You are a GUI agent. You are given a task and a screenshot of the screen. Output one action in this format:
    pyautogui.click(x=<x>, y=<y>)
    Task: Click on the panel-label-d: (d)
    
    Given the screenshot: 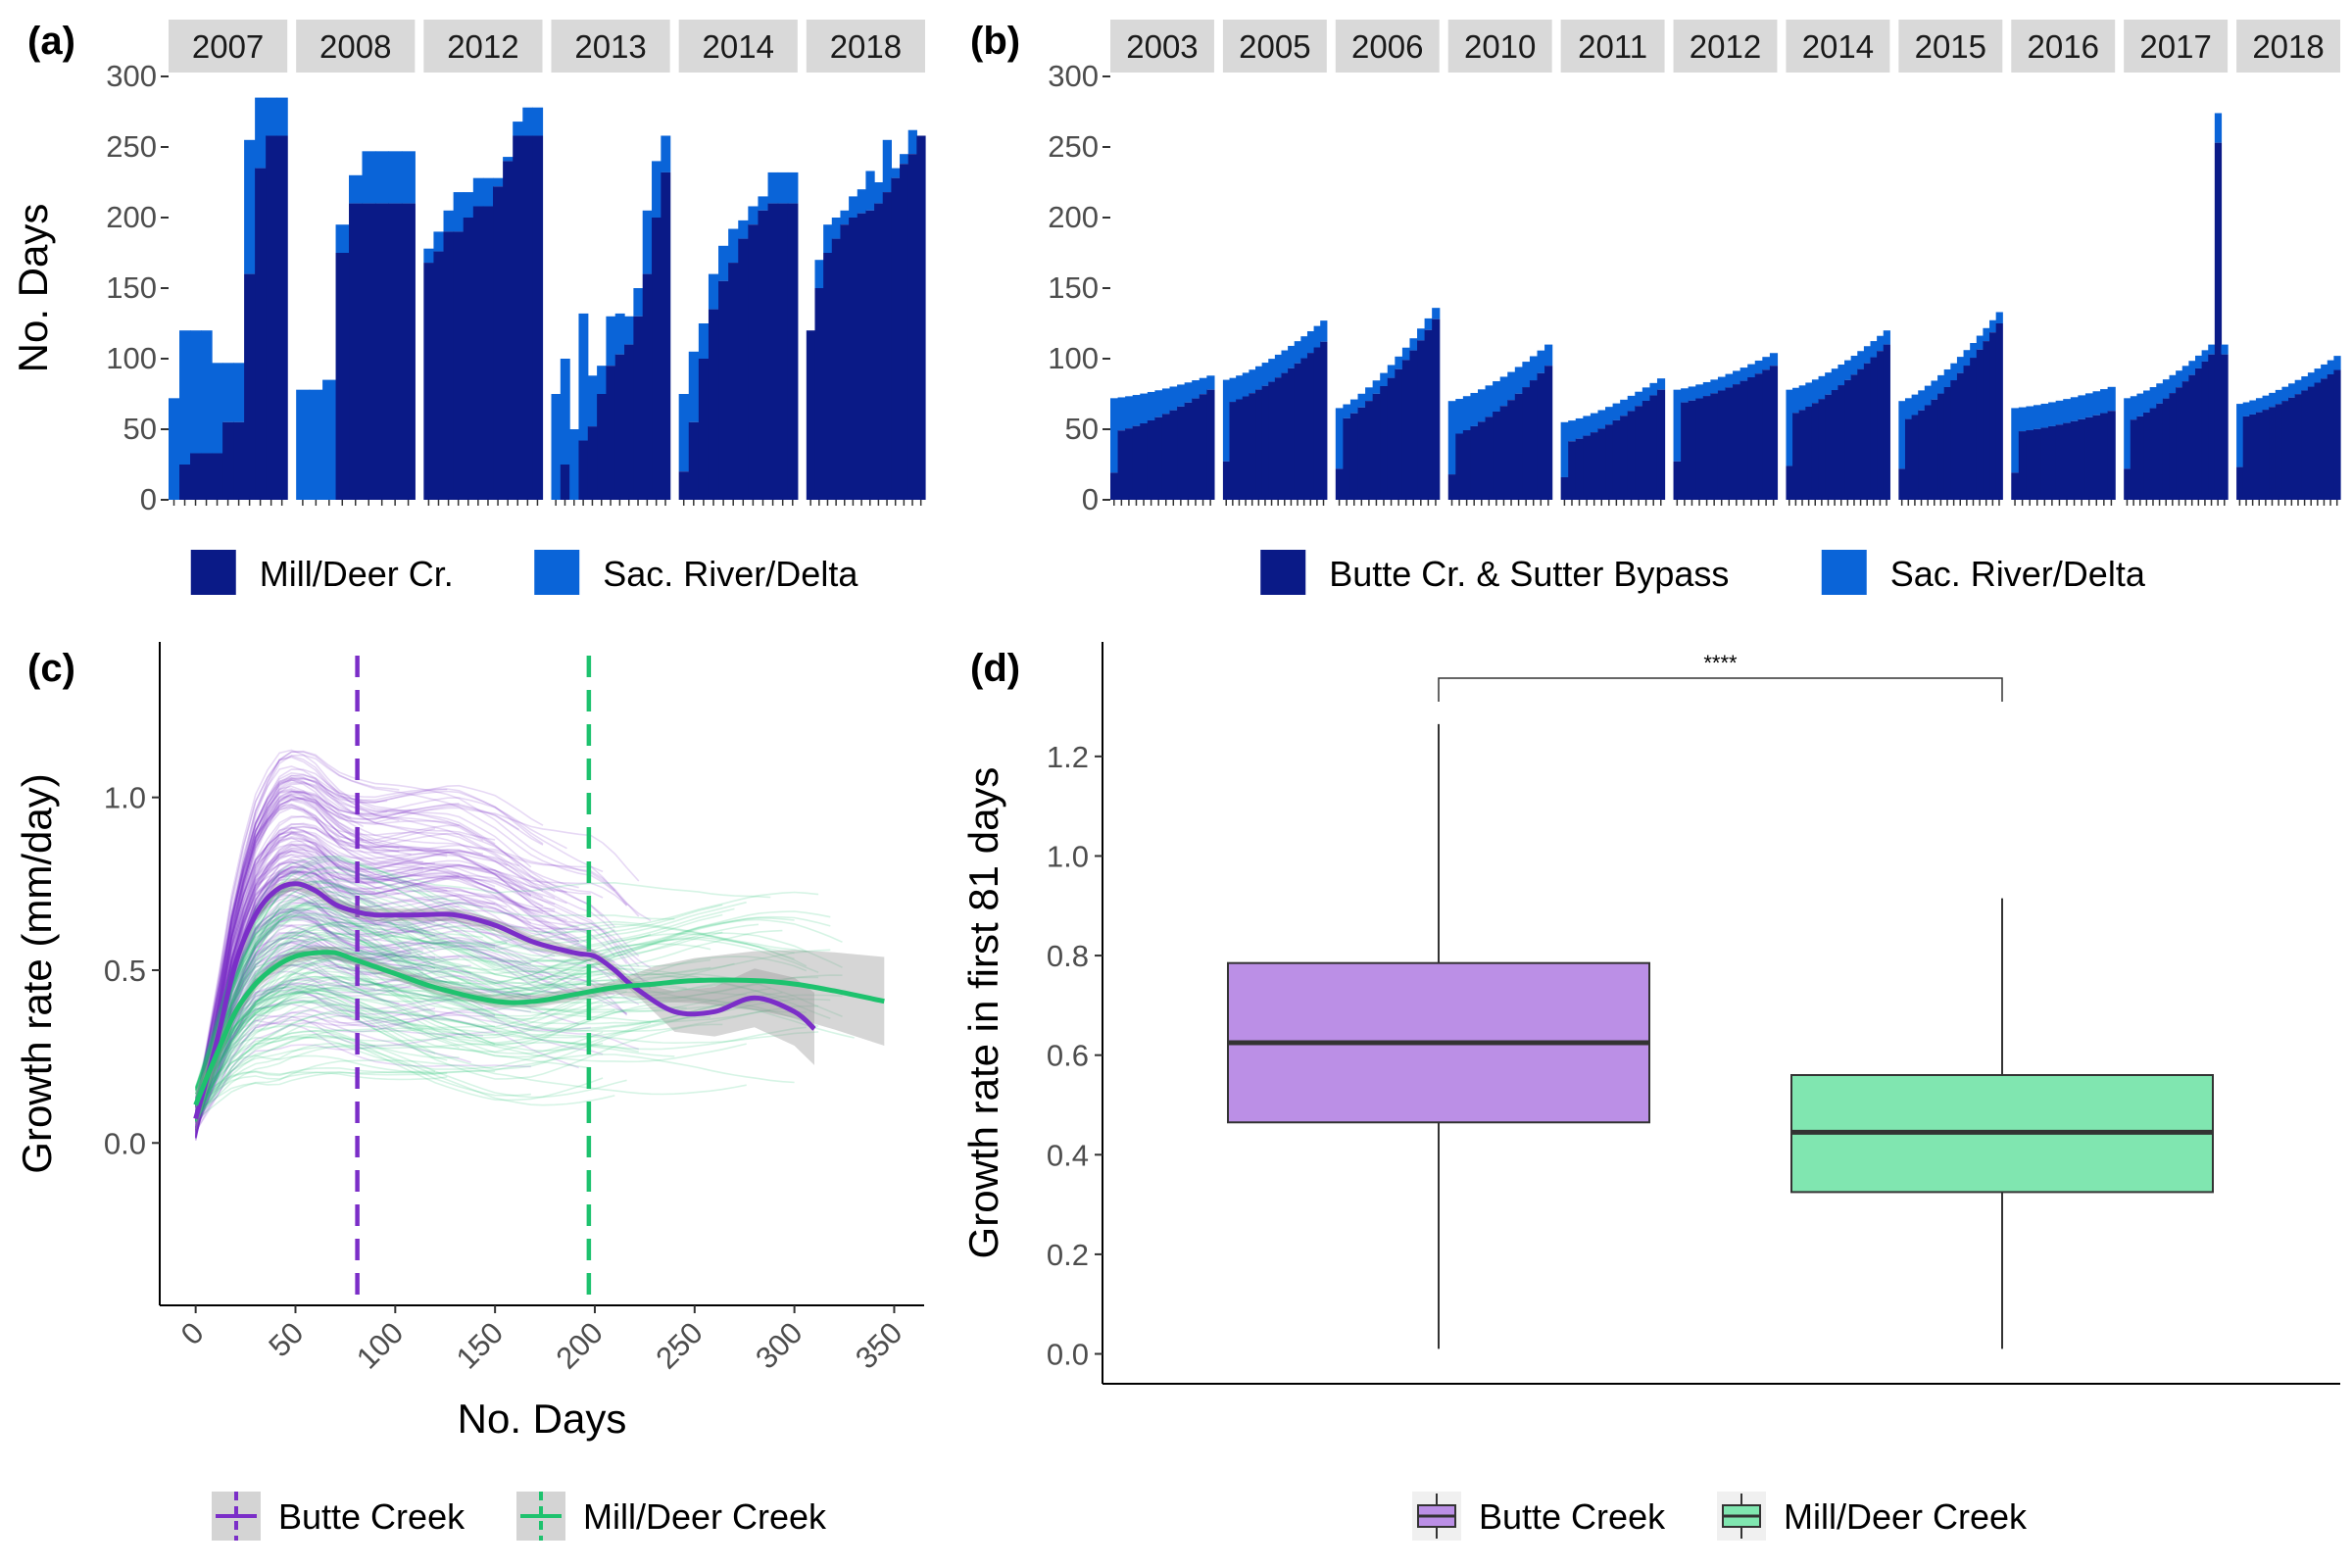 What is the action you would take?
    pyautogui.click(x=995, y=668)
    